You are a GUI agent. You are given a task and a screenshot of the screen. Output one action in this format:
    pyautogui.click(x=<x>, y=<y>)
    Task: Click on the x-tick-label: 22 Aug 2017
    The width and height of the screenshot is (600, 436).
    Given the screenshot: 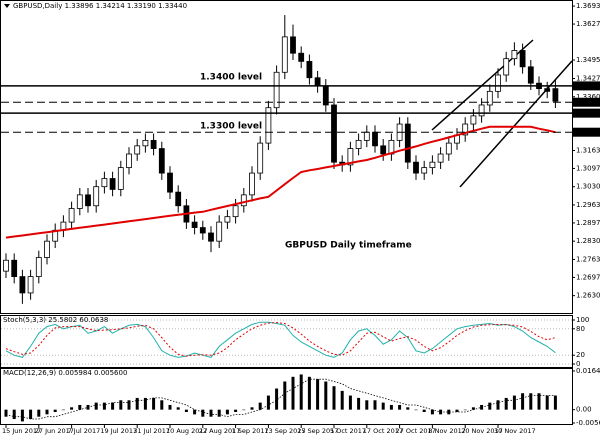 What is the action you would take?
    pyautogui.click(x=220, y=431)
    